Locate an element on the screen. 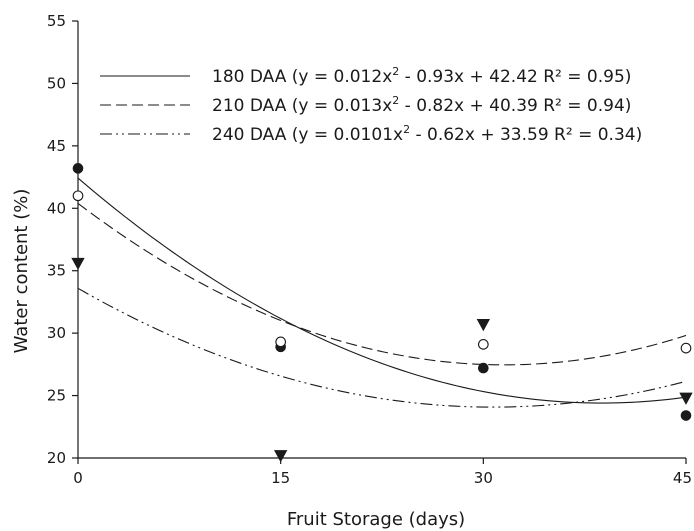 Image resolution: width=694 pixels, height=531 pixels. y-tick-label: 40 is located at coordinates (56, 208).